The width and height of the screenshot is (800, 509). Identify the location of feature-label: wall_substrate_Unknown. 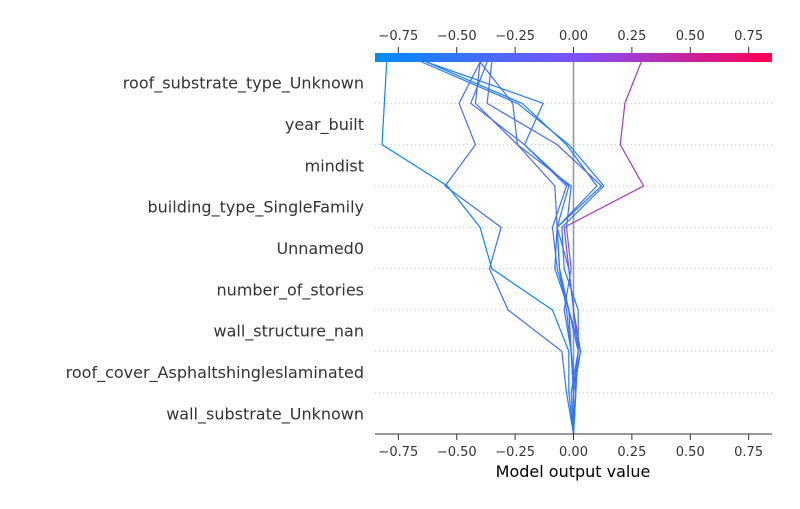
(265, 414).